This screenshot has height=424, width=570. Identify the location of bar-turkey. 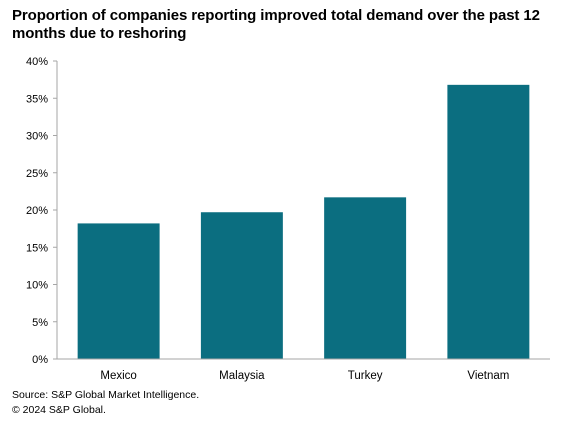
(365, 278).